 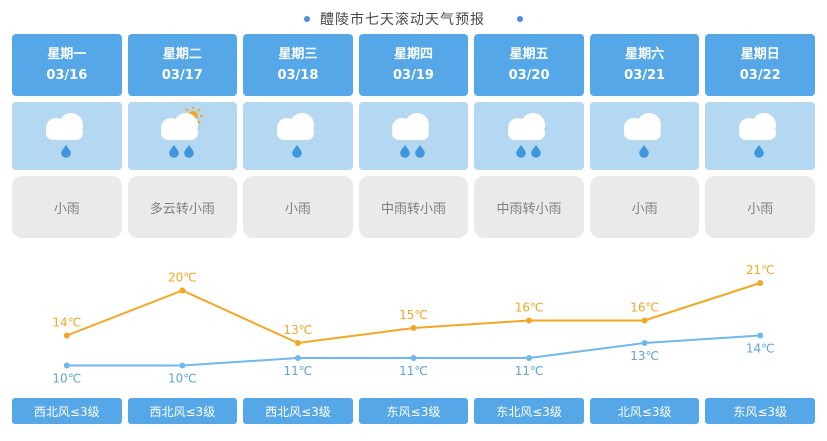 I want to click on day-date-label: 03/16, so click(x=67, y=75).